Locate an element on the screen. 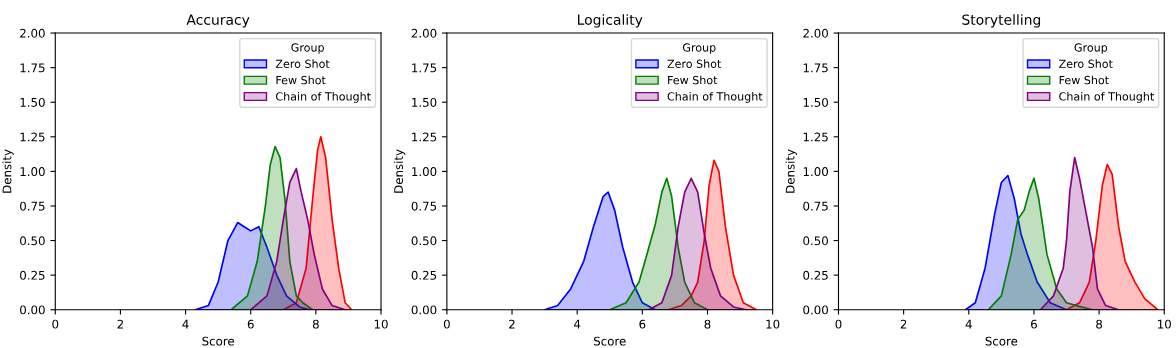 This screenshot has width=1176, height=348. chart-title: Accuracy is located at coordinates (218, 21).